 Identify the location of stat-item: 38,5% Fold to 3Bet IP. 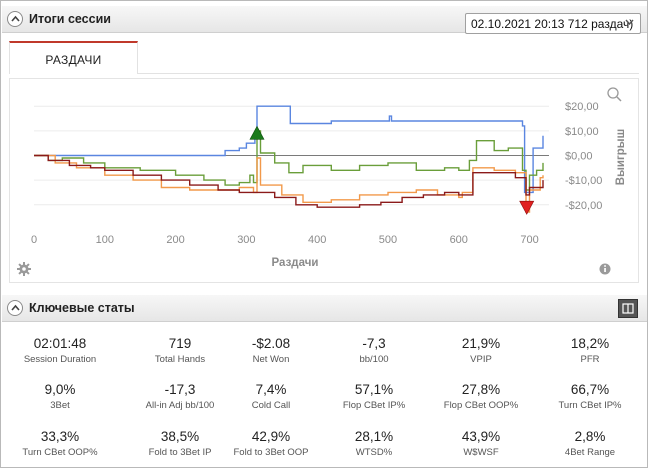
(180, 443).